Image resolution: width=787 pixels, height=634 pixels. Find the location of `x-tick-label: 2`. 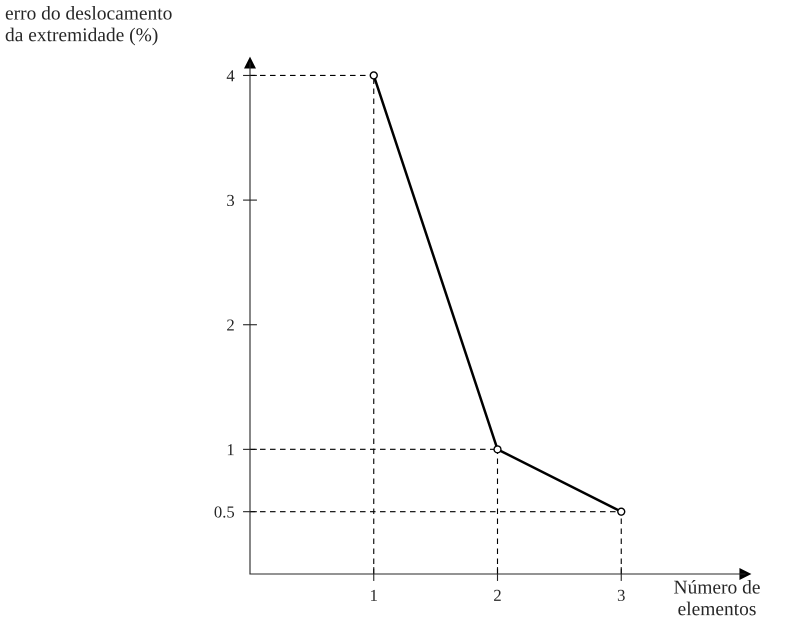

x-tick-label: 2 is located at coordinates (497, 595).